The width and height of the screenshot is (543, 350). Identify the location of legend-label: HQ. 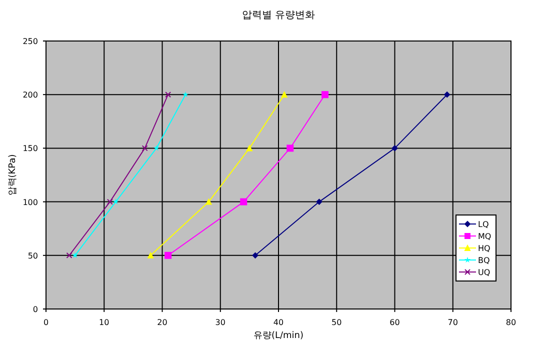
(484, 248).